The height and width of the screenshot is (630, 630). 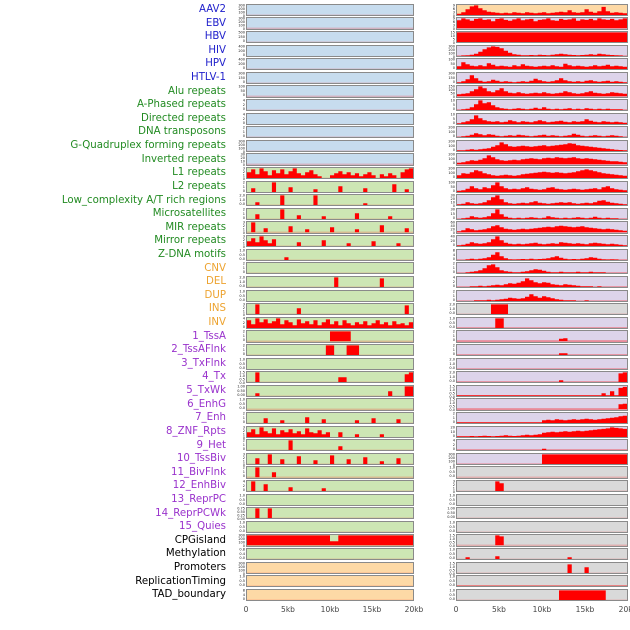 I want to click on y-axis-left: 300 200 100 0, so click(x=238, y=568).